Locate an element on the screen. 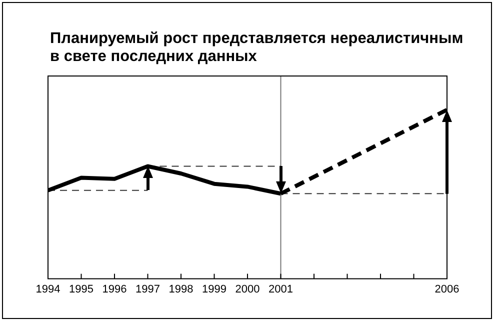 The width and height of the screenshot is (497, 326). x-tick-label: 1994 is located at coordinates (48, 289).